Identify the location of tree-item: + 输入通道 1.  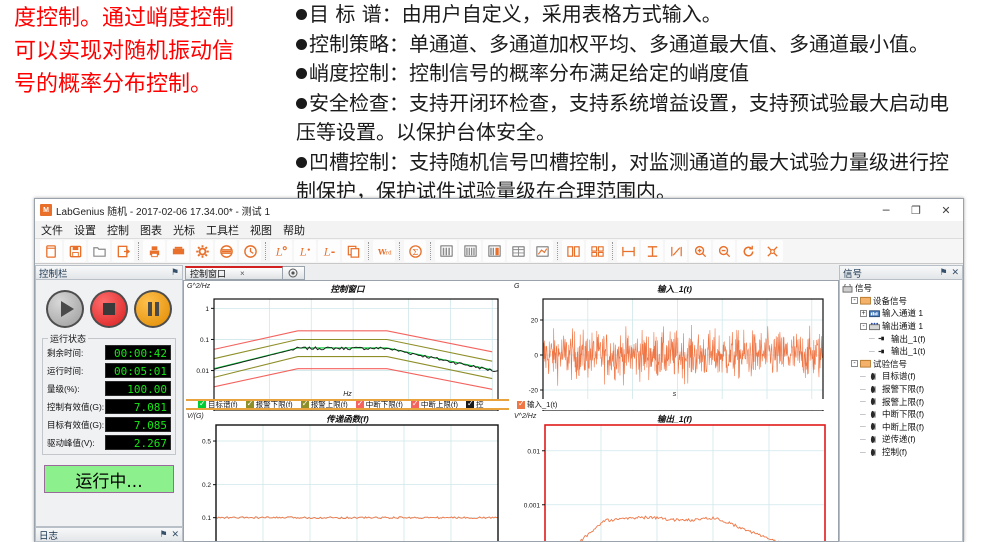
(901, 313).